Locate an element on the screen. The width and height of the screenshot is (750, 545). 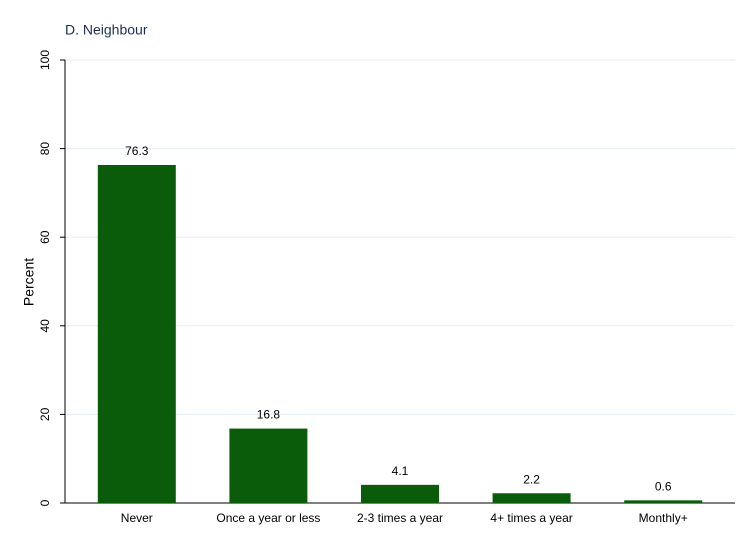
y-tick-label: 60 is located at coordinates (45, 237).